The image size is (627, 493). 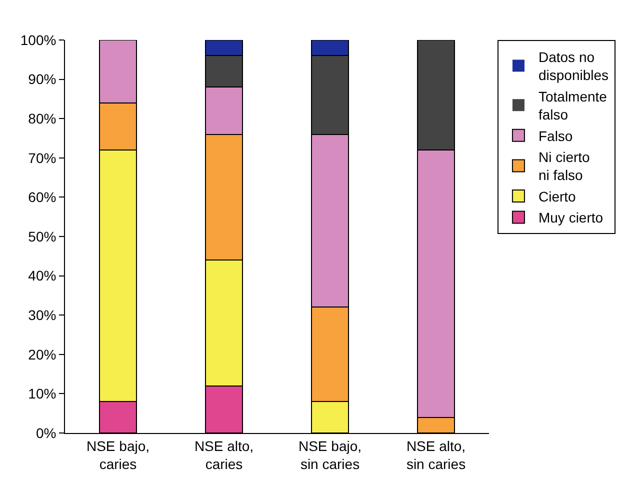 What do you see at coordinates (330, 455) in the screenshot?
I see `x-tick-label: NSE bajo, sin caries` at bounding box center [330, 455].